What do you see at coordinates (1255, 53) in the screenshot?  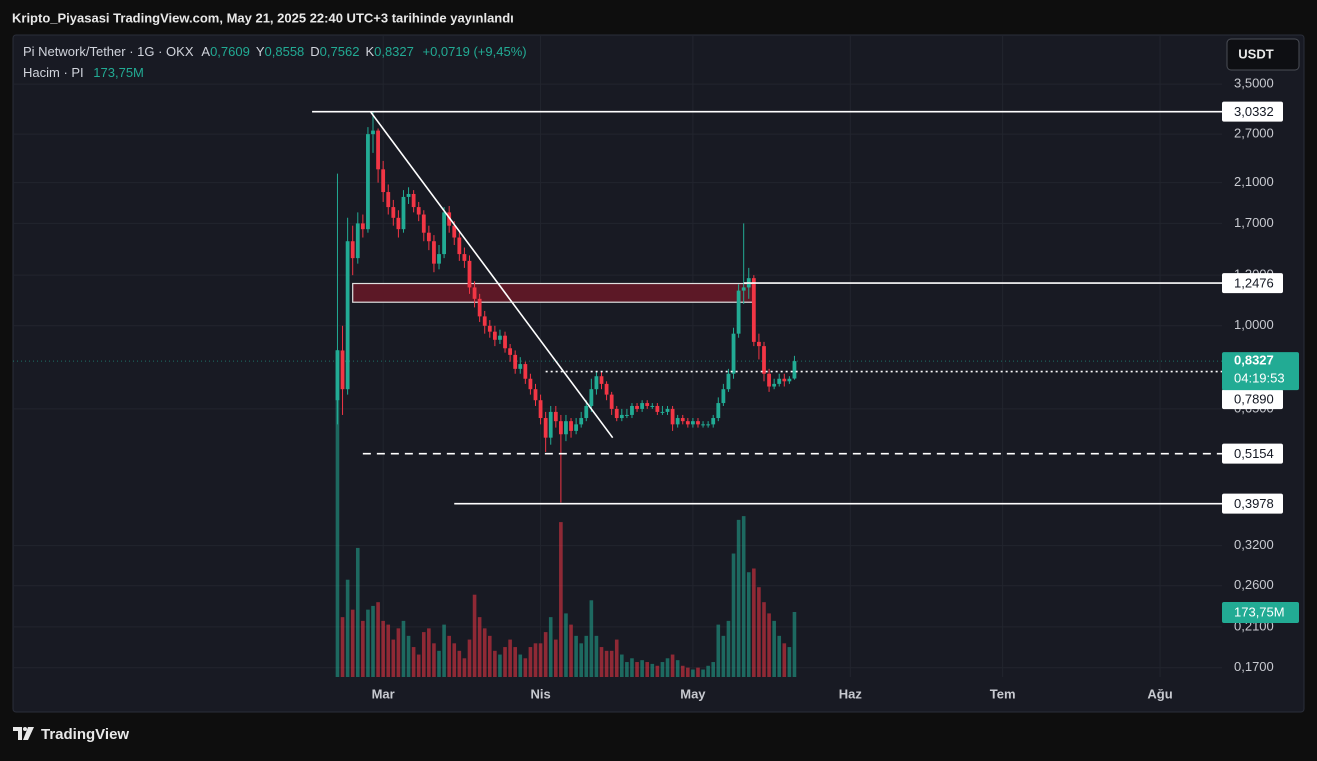 I see `currency: USDT` at bounding box center [1255, 53].